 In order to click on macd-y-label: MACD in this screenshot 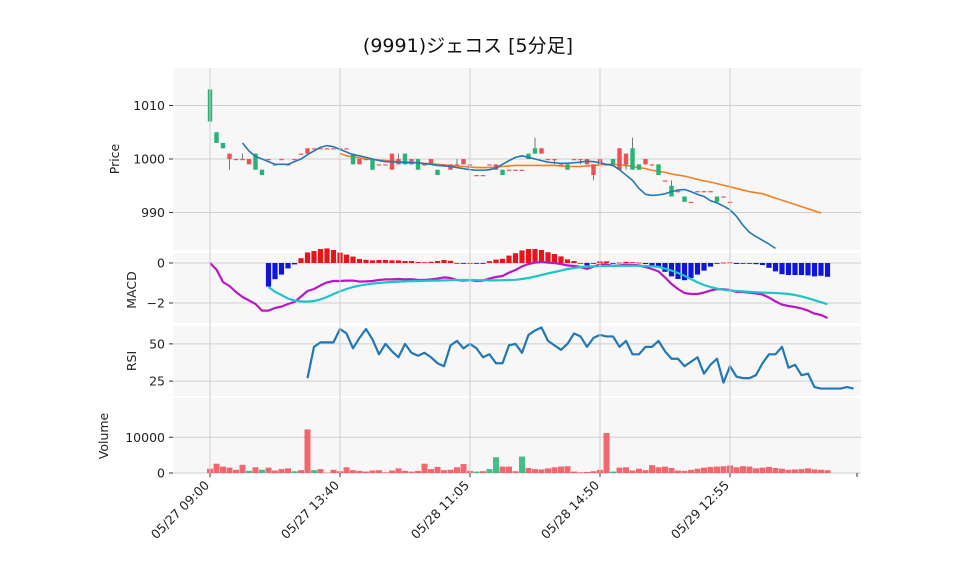, I will do `click(131, 289)`.